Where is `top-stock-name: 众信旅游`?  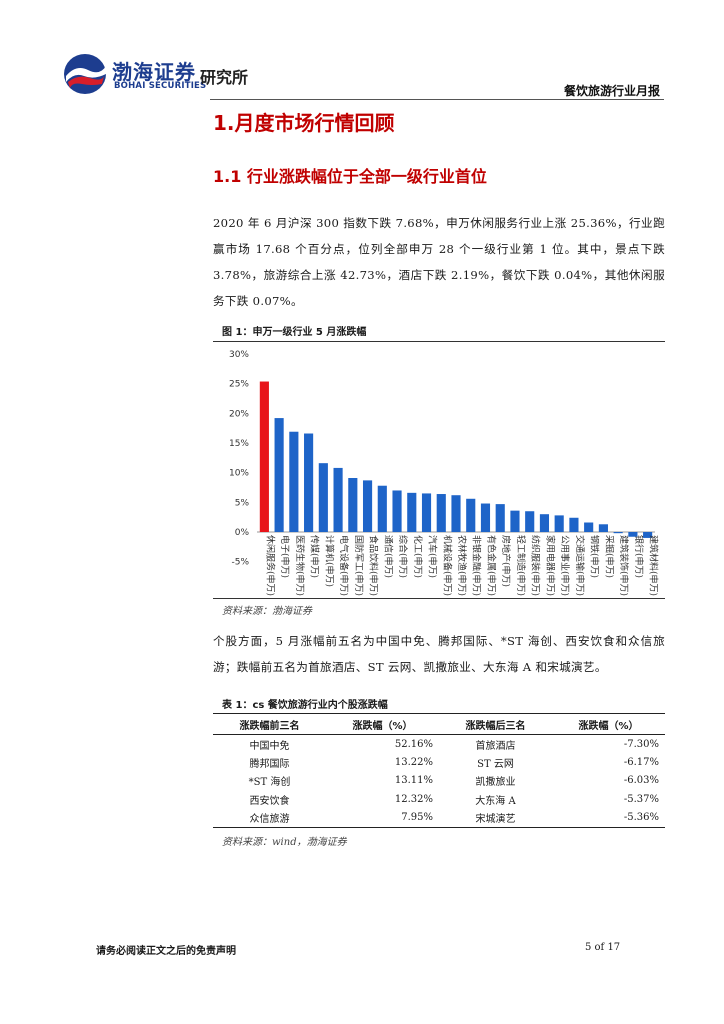
top-stock-name: 众信旅游 is located at coordinates (269, 818).